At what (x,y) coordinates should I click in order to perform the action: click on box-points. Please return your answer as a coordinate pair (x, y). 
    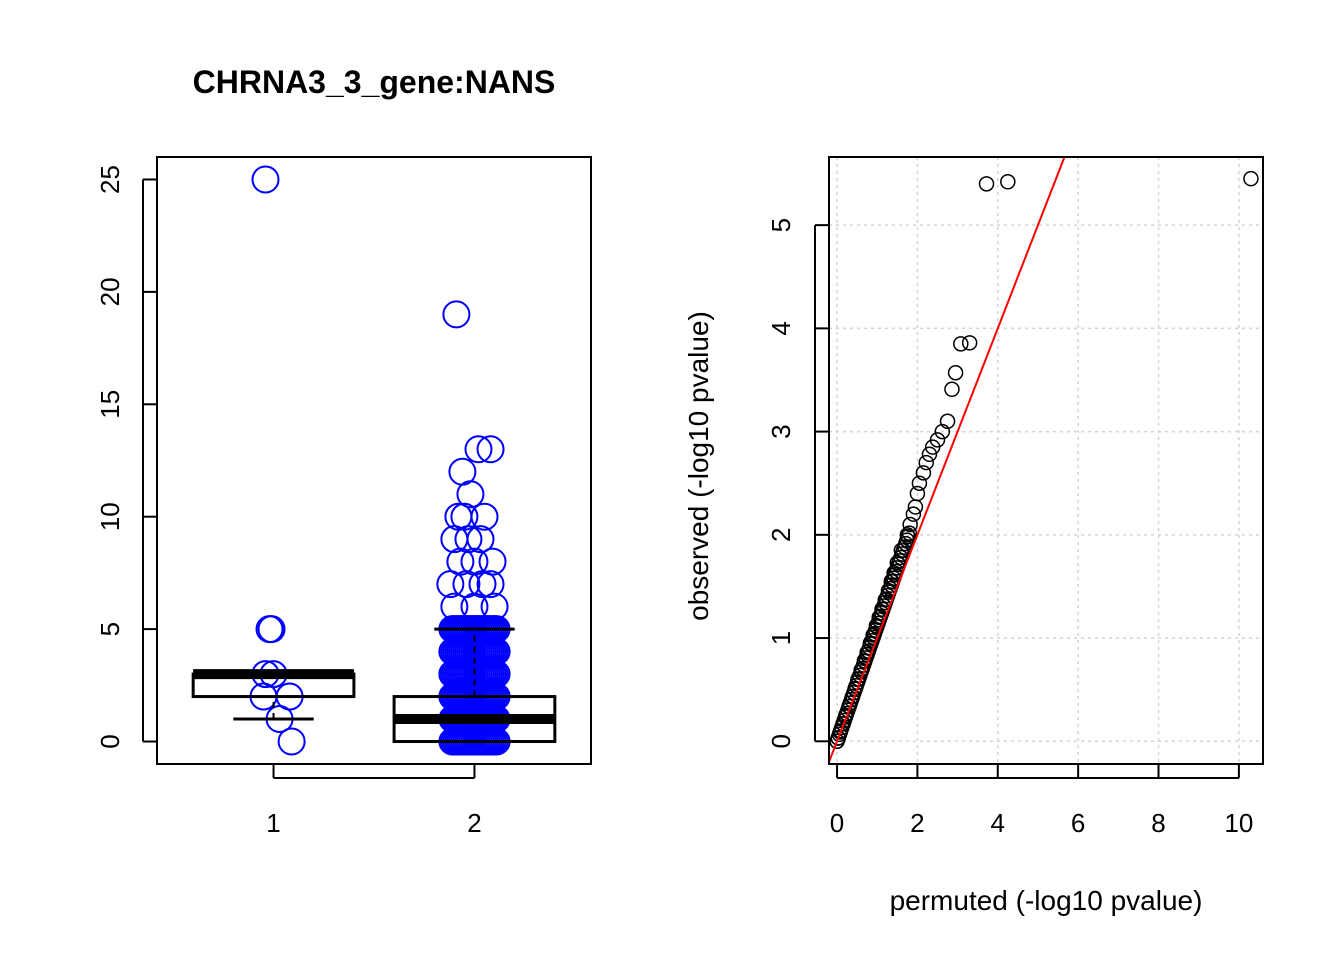
    Looking at the image, I should click on (380, 460).